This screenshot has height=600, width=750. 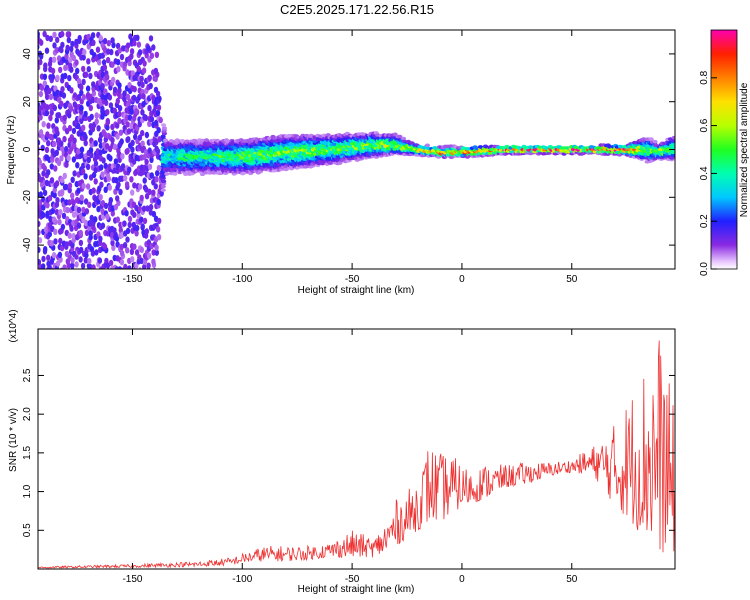 I want to click on figure-title: C2E5.2025.171.22.56.R15, so click(x=357, y=9).